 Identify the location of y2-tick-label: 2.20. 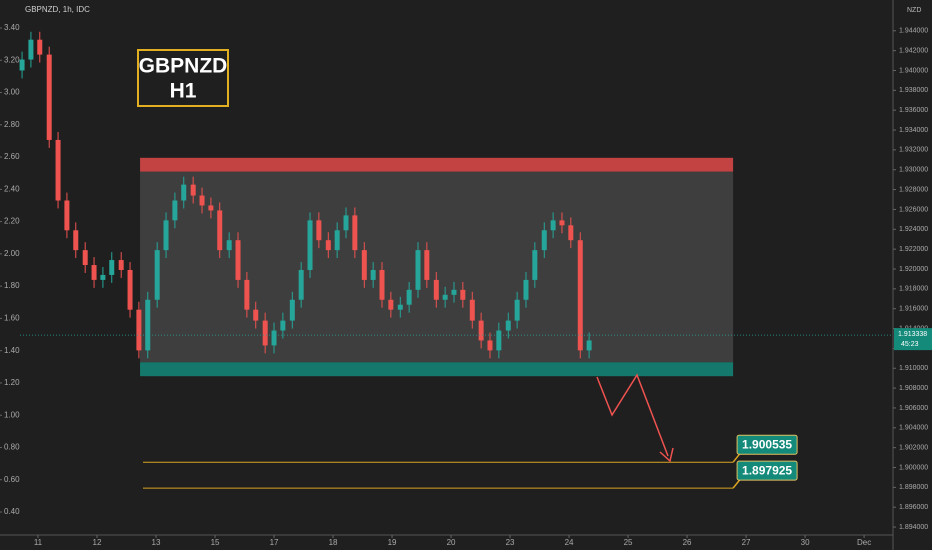
(12, 221).